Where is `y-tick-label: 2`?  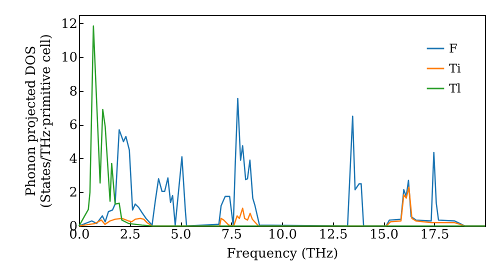 y-tick-label: 2 is located at coordinates (73, 193).